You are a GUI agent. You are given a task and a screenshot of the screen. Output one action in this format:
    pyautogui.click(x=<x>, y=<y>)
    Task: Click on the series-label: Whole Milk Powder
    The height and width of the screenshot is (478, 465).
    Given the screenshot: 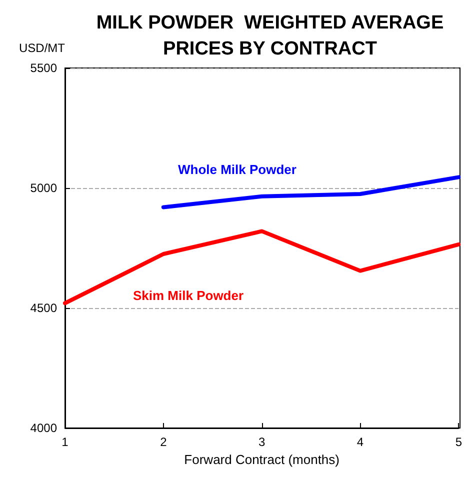 What is the action you would take?
    pyautogui.click(x=237, y=169)
    